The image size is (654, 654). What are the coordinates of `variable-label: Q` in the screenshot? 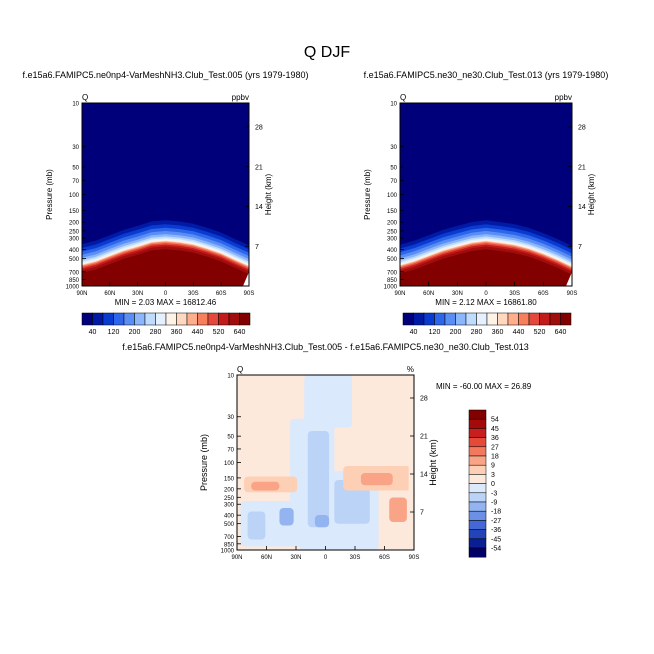 It's located at (85, 97).